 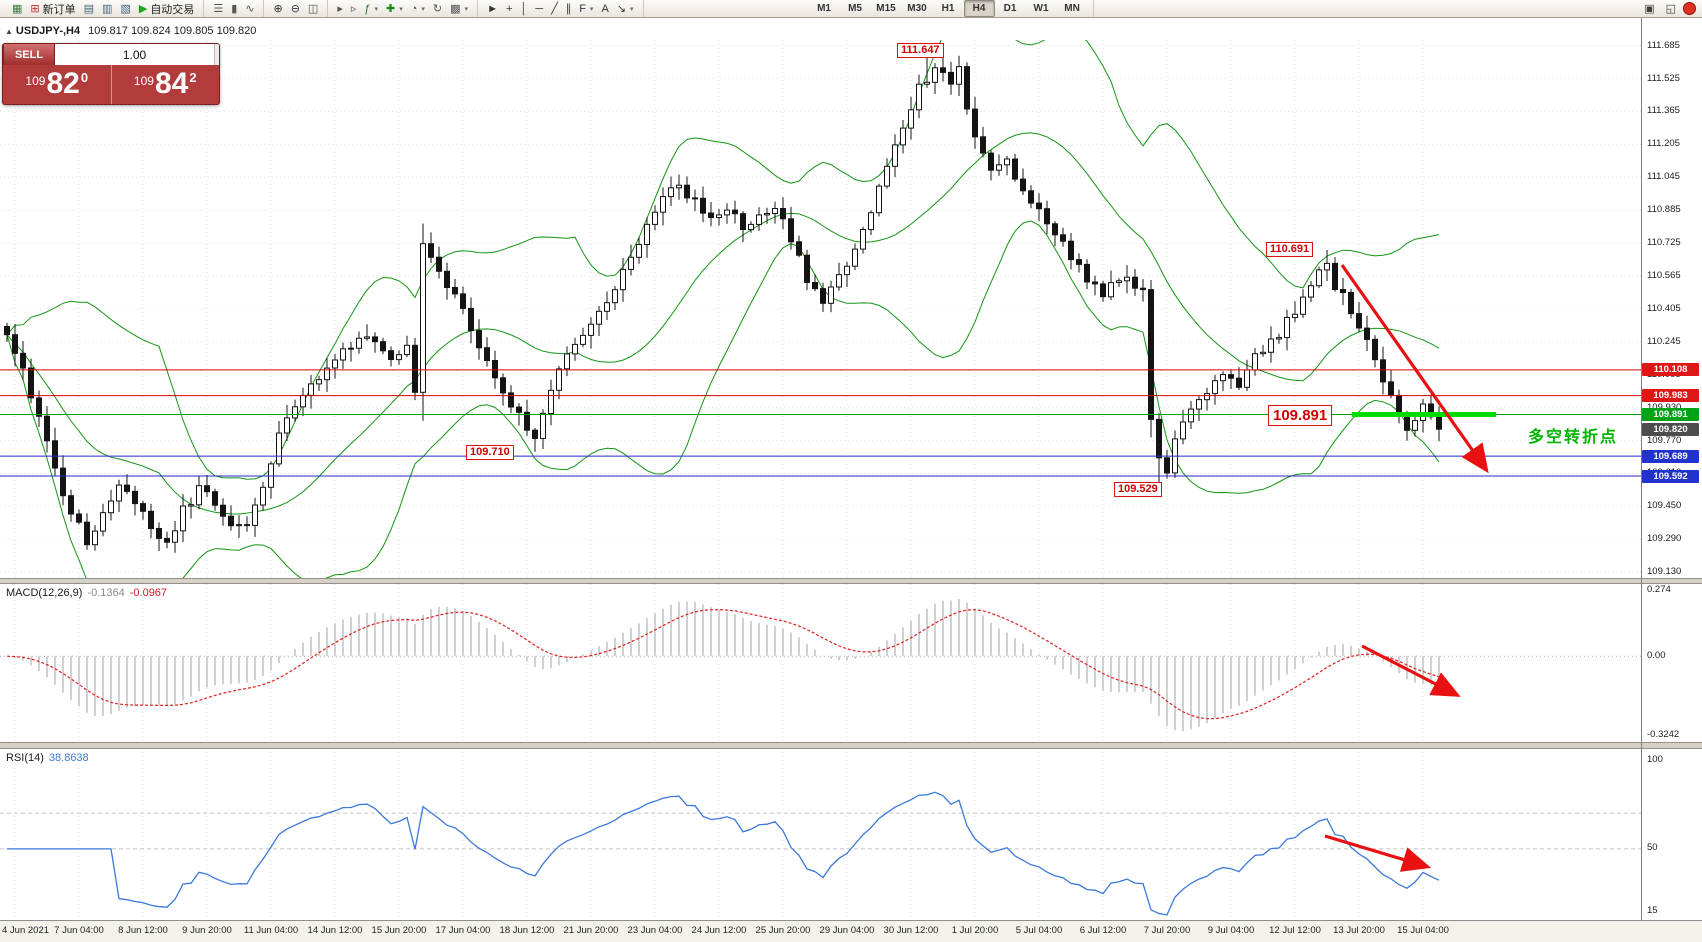 What do you see at coordinates (1663, 177) in the screenshot?
I see `price-axis-label: 111.045` at bounding box center [1663, 177].